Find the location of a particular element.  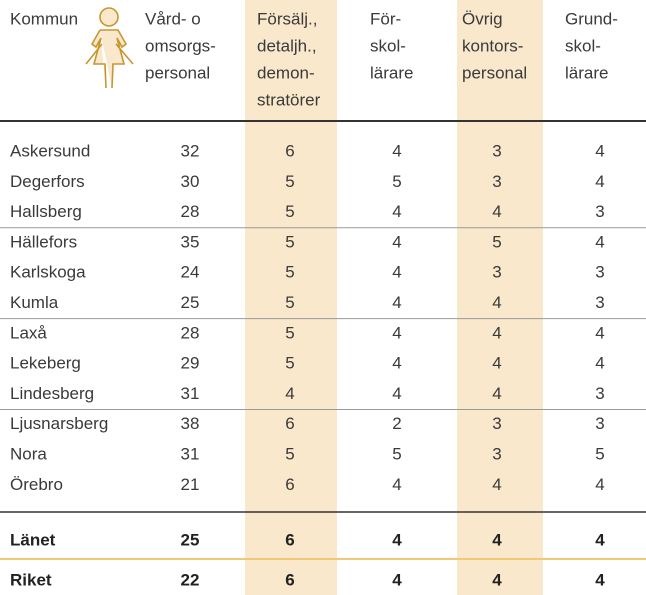

cell-value: 2 is located at coordinates (396, 423).